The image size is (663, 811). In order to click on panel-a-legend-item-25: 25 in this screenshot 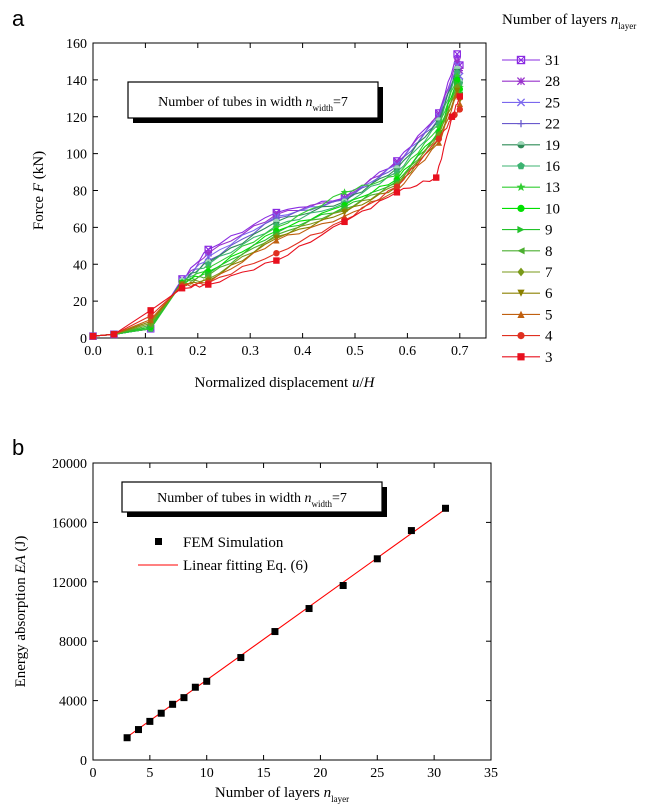, I will do `click(531, 103)`.